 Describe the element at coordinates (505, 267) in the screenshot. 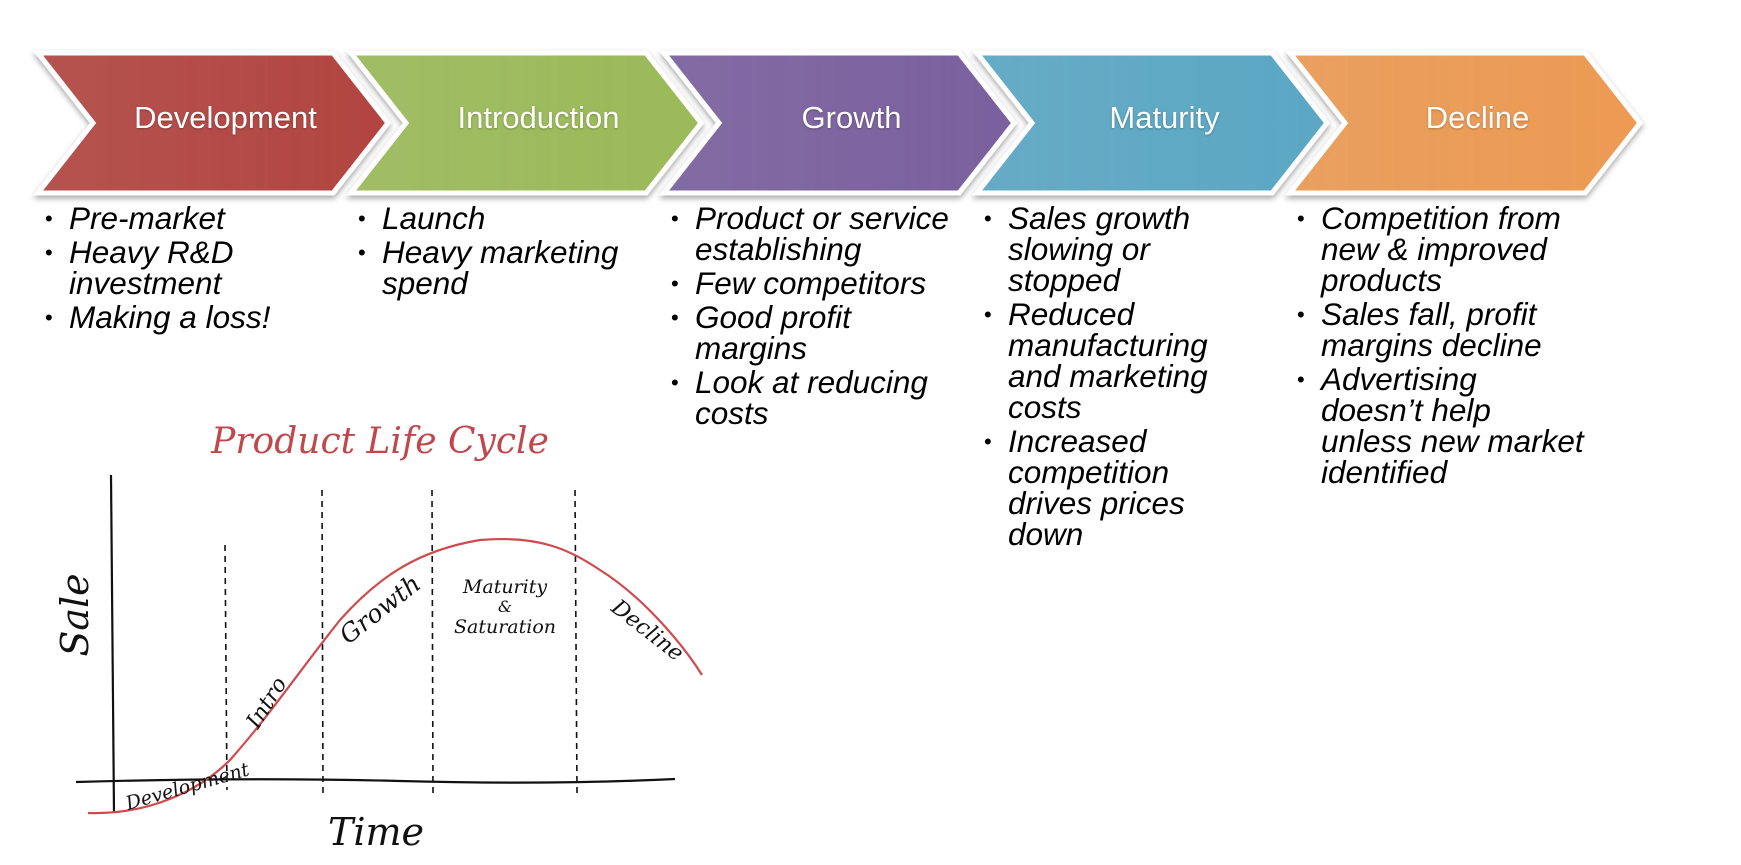

I see `bullet-item: Heavy marketing spend` at that location.